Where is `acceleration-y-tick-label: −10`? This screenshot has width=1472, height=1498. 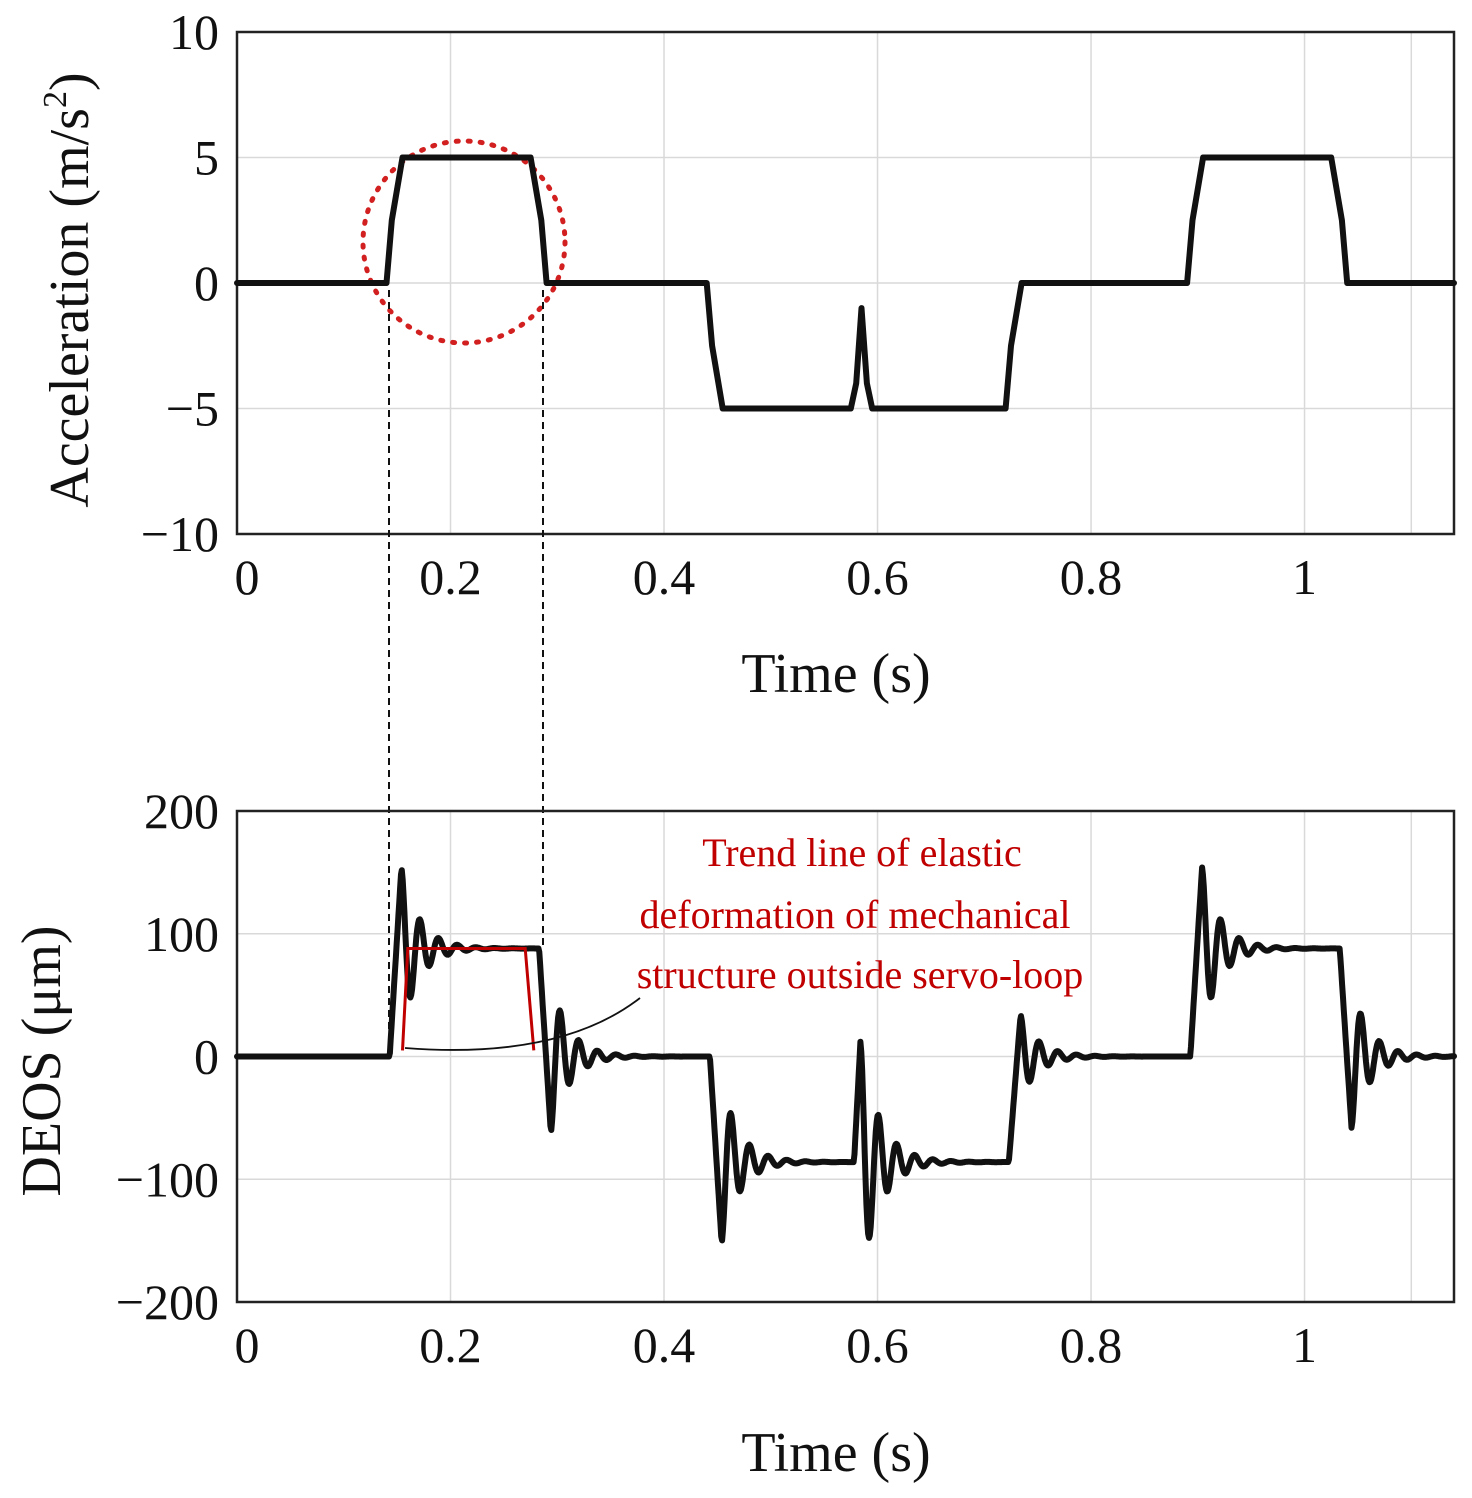 acceleration-y-tick-label: −10 is located at coordinates (180, 534).